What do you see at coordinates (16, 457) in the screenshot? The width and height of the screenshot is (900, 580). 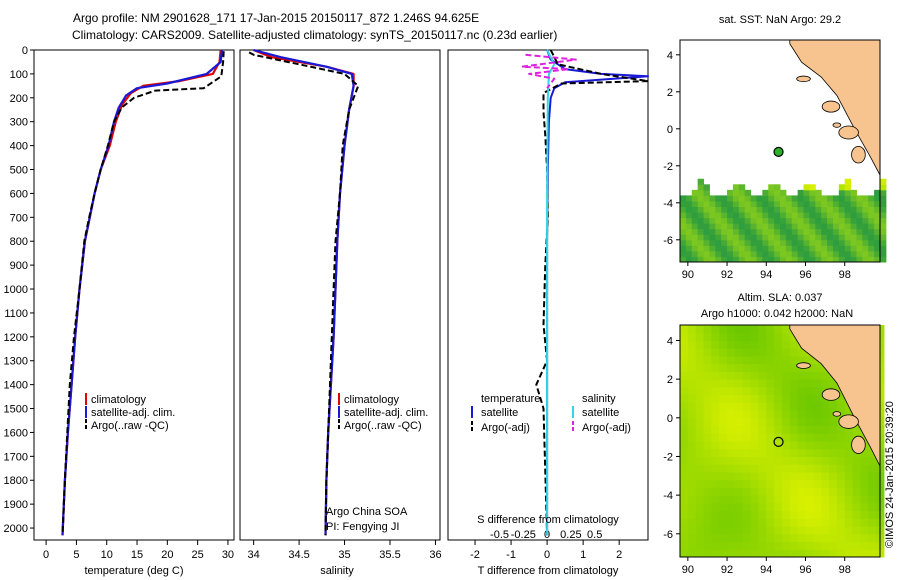 I see `y-tick-label: 1700` at bounding box center [16, 457].